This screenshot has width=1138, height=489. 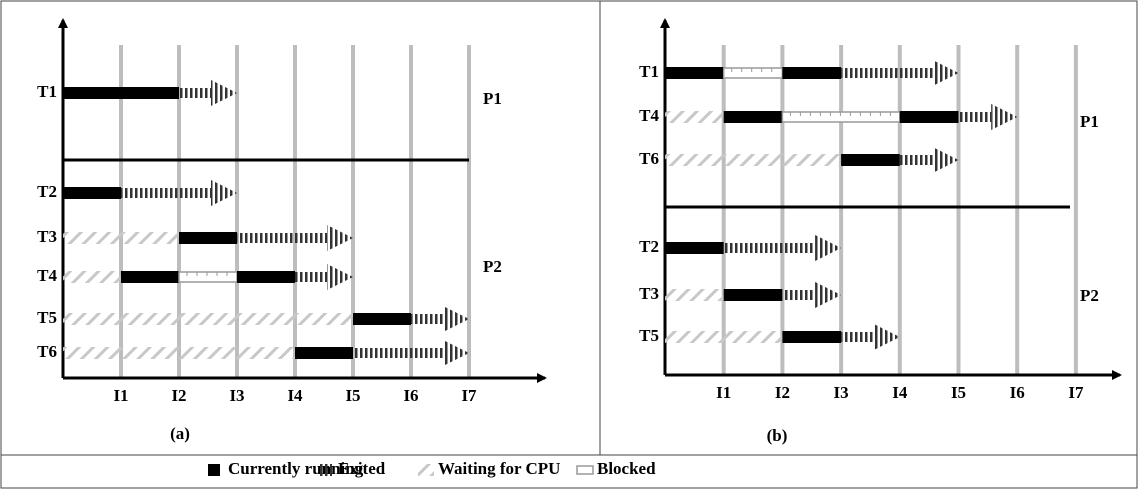 I want to click on legend-label: Exited, so click(x=362, y=468).